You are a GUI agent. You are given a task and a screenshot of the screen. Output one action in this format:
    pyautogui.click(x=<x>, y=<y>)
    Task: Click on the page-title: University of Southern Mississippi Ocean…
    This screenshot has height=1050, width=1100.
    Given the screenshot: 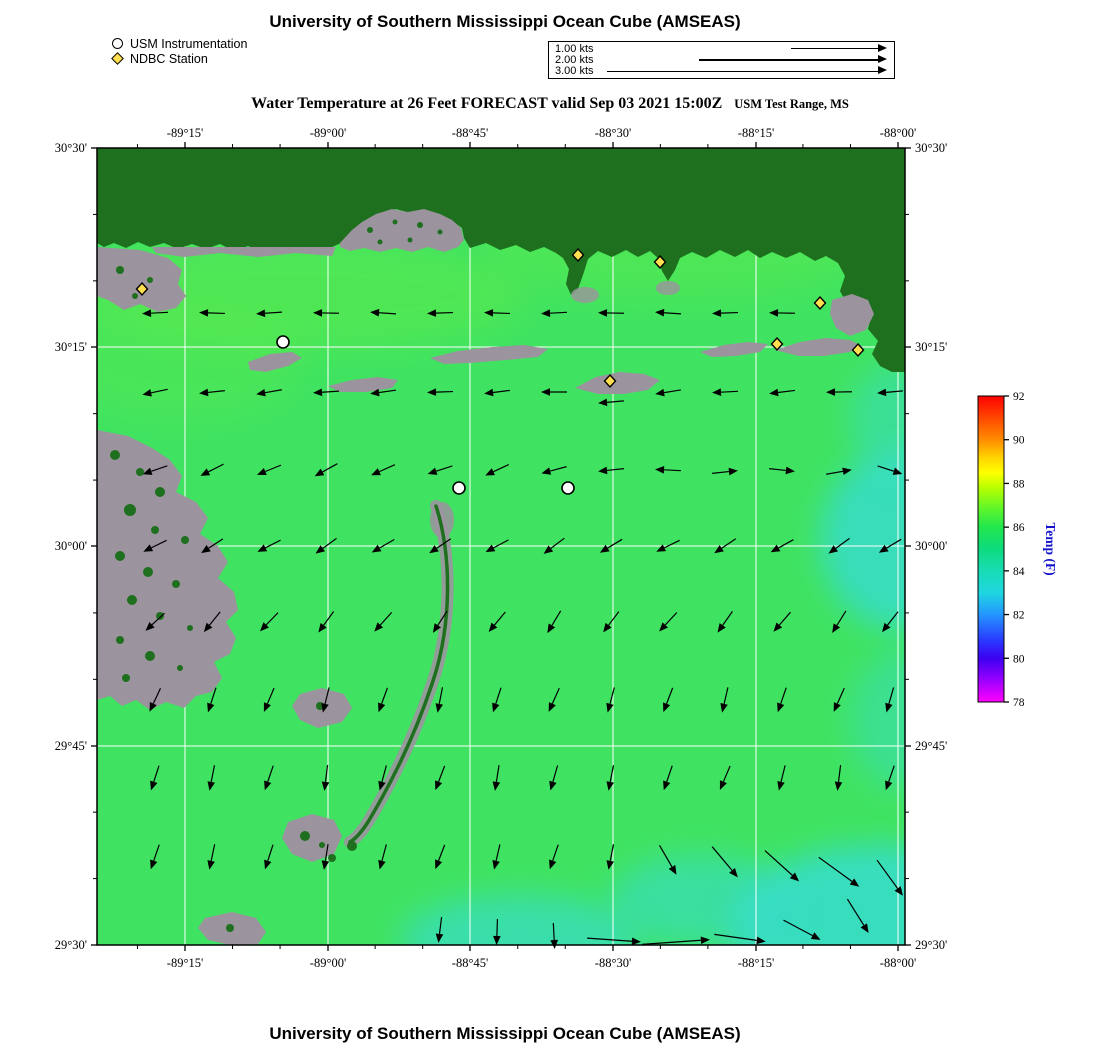 What is the action you would take?
    pyautogui.click(x=505, y=21)
    